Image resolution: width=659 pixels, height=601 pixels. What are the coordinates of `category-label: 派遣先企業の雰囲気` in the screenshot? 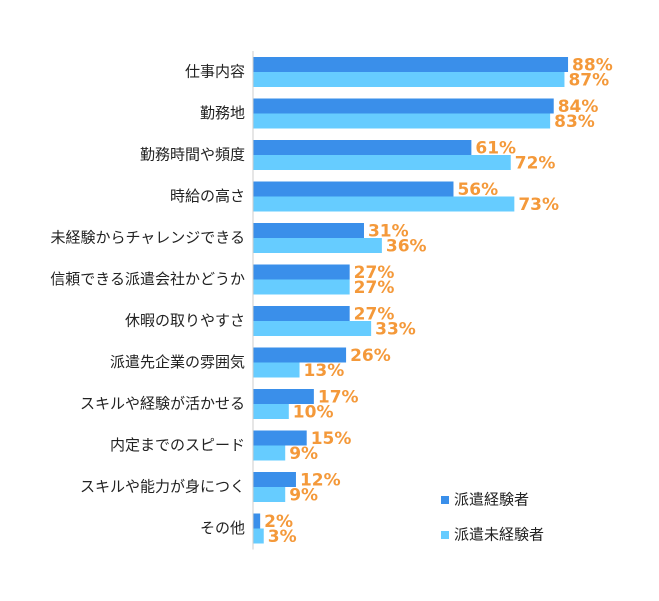 It's located at (177, 362).